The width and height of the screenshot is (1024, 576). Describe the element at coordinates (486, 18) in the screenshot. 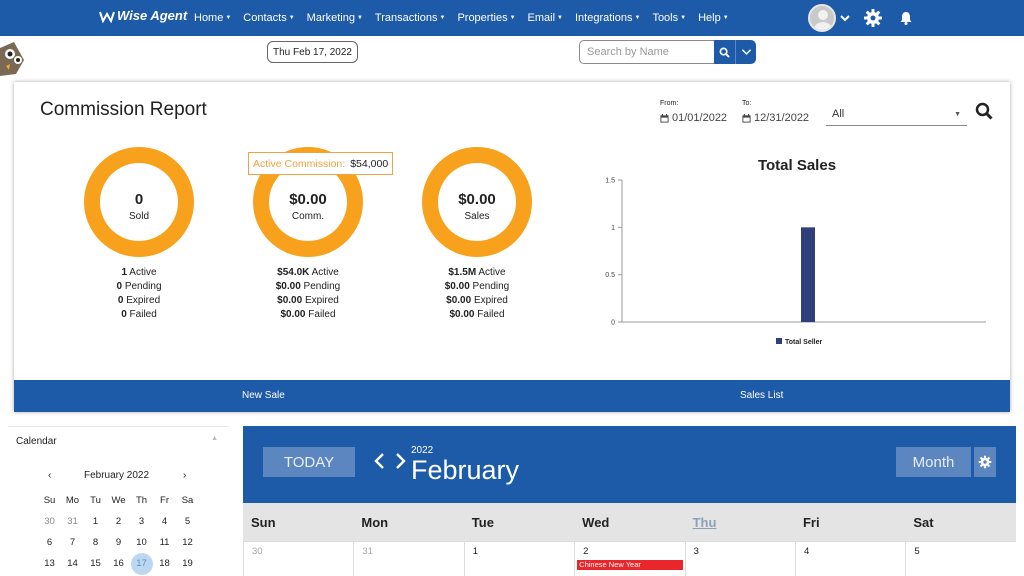

I see `menu-properties: Properties ▼` at that location.